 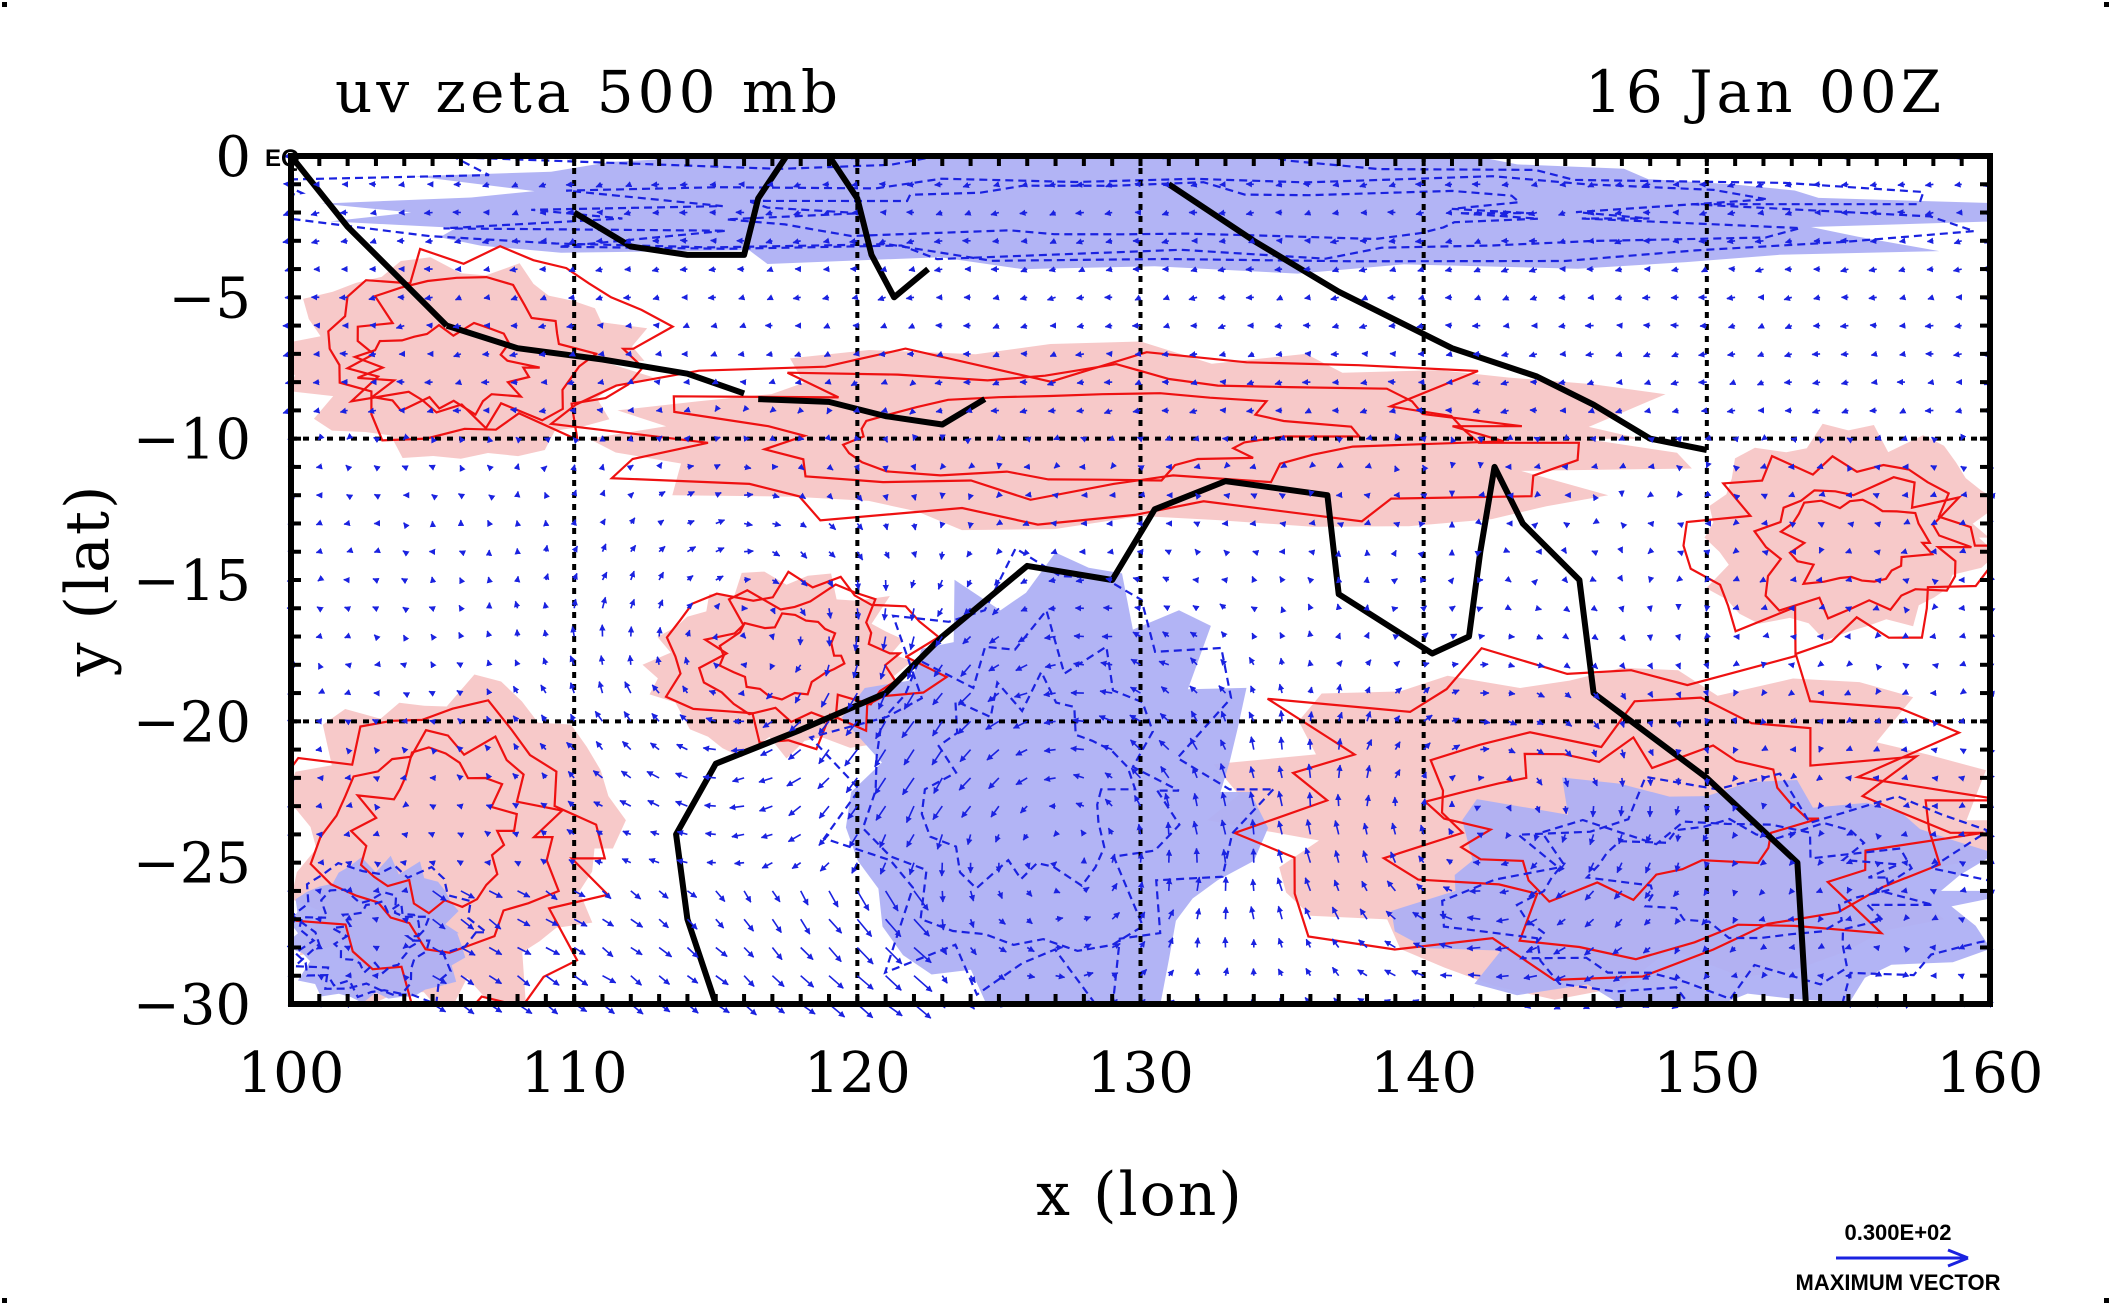 I want to click on time-label: 16 Jan 00Z, so click(x=1765, y=92).